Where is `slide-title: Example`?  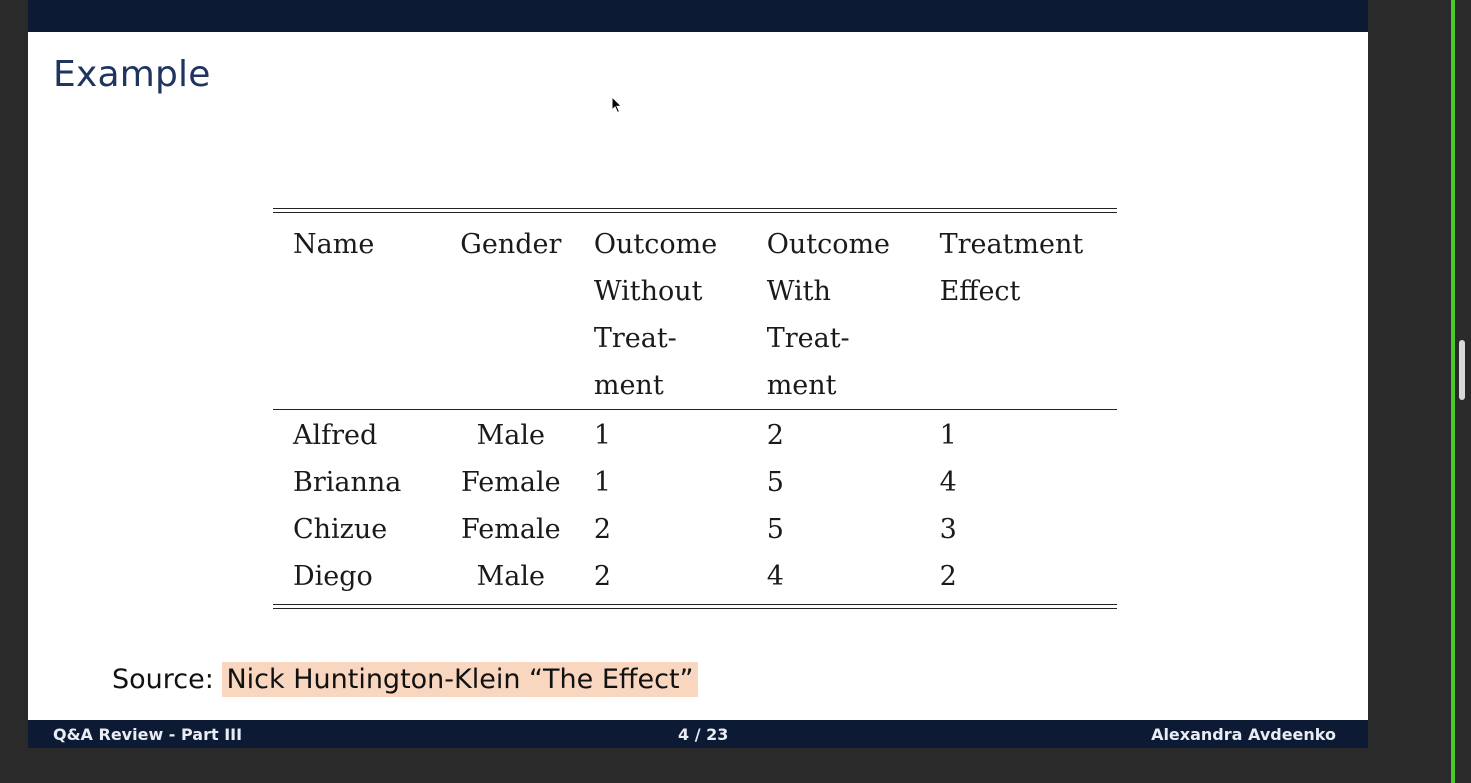
slide-title: Example is located at coordinates (132, 74).